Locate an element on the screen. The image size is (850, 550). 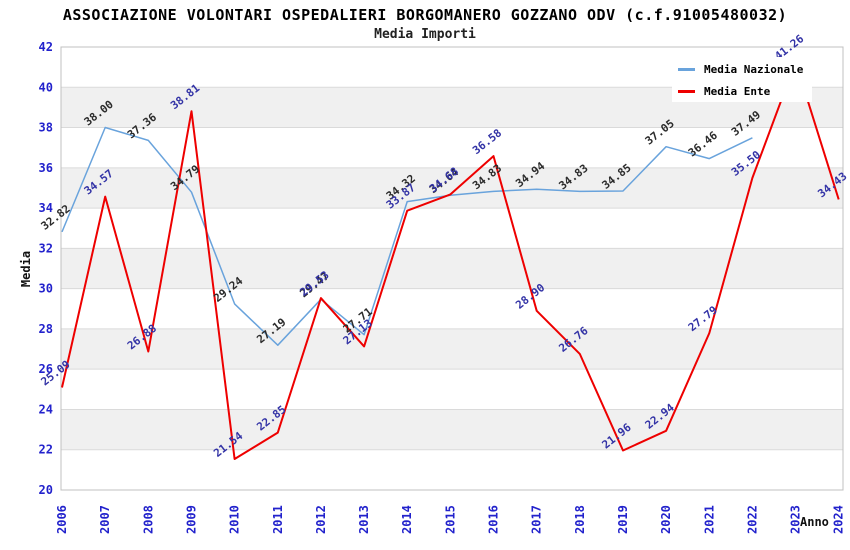
y-tick-label: 42 is located at coordinates (46, 47).